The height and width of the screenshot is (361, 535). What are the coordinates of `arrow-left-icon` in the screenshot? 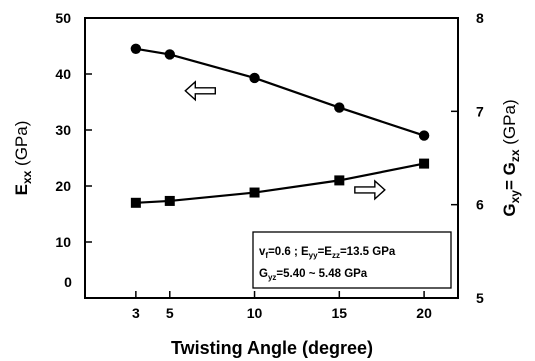 It's located at (200, 91).